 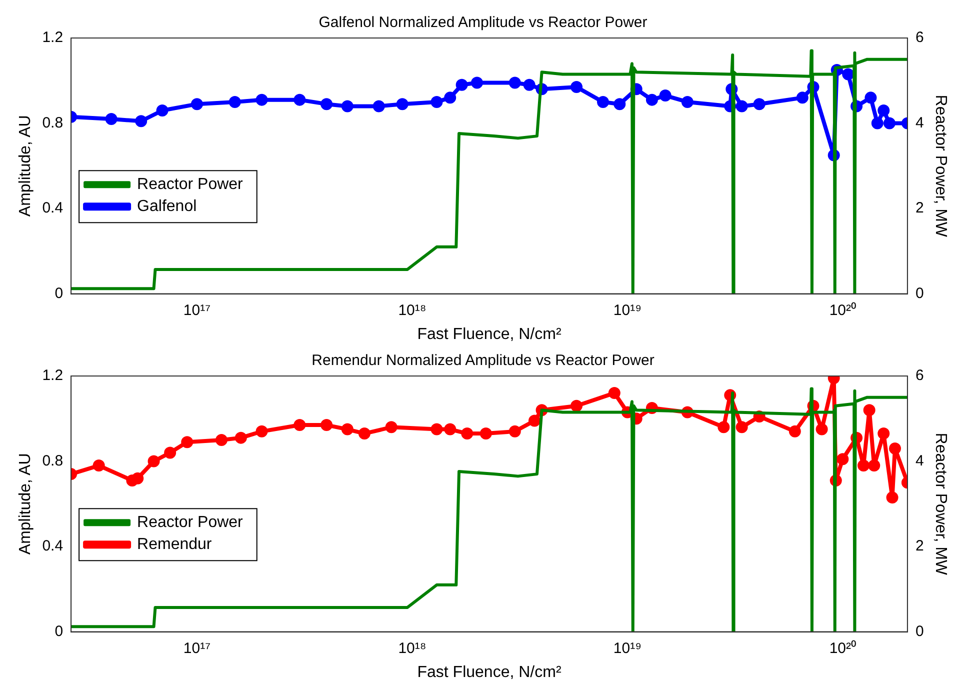 What do you see at coordinates (174, 544) in the screenshot?
I see `legend-label: Remendur` at bounding box center [174, 544].